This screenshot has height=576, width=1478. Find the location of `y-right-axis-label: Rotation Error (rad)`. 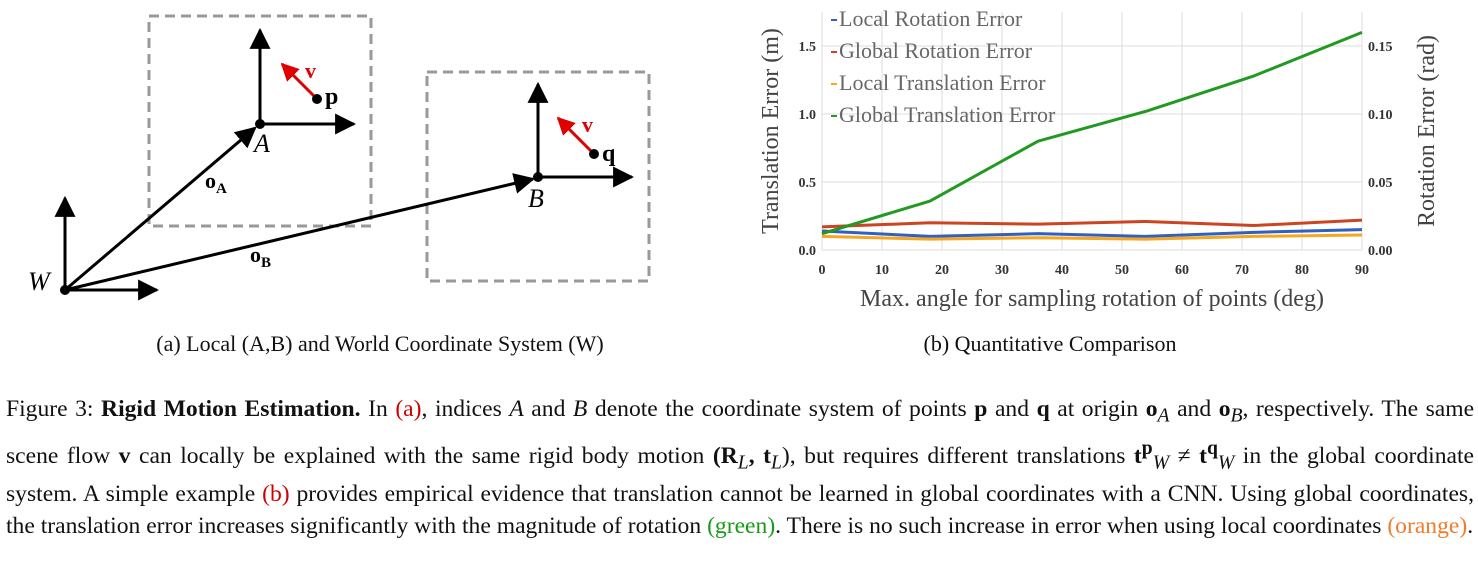

y-right-axis-label: Rotation Error (rad) is located at coordinates (1427, 131).